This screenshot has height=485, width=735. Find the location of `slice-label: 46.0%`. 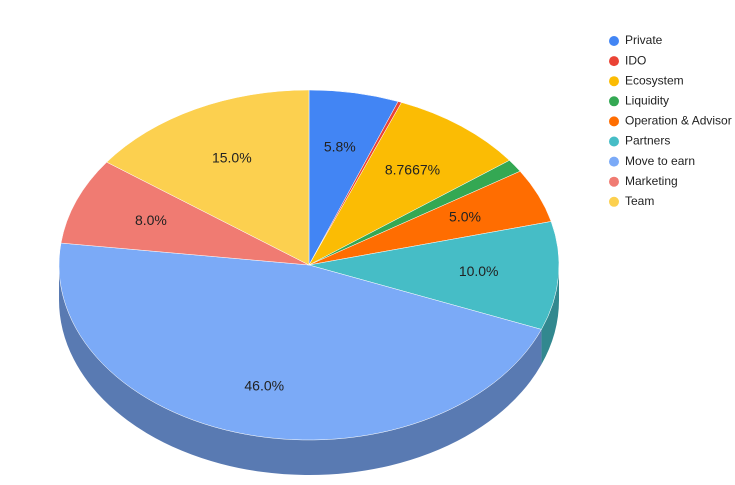

slice-label: 46.0% is located at coordinates (264, 386).